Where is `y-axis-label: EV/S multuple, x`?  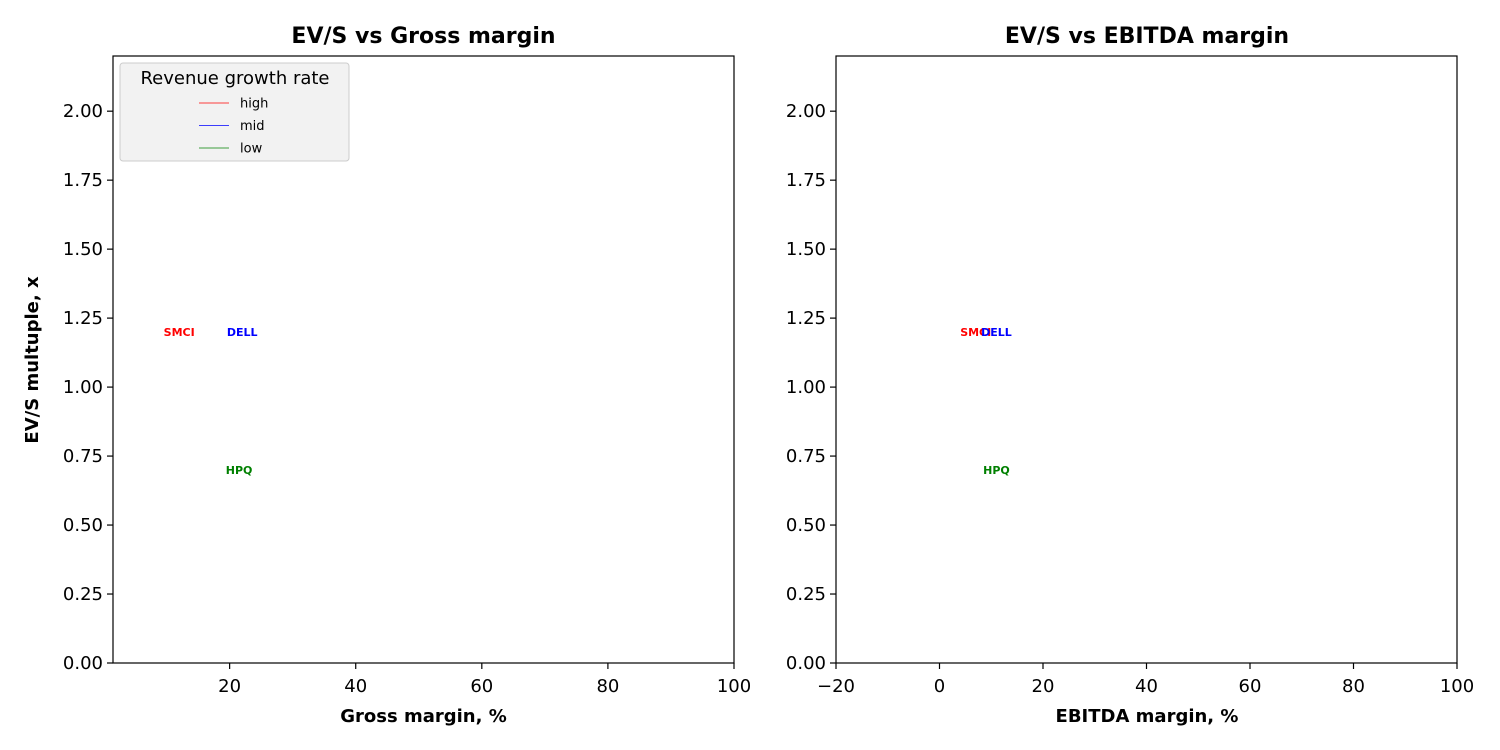 y-axis-label: EV/S multuple, x is located at coordinates (32, 360).